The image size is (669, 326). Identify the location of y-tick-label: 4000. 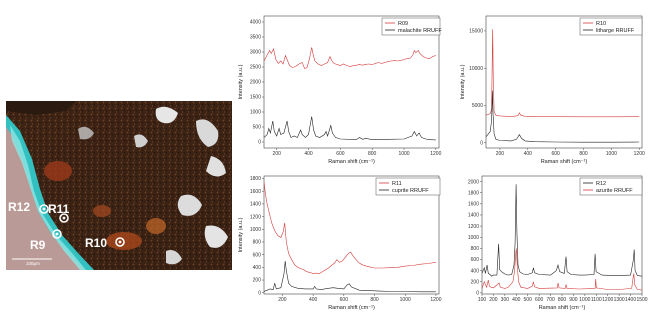
(255, 23).